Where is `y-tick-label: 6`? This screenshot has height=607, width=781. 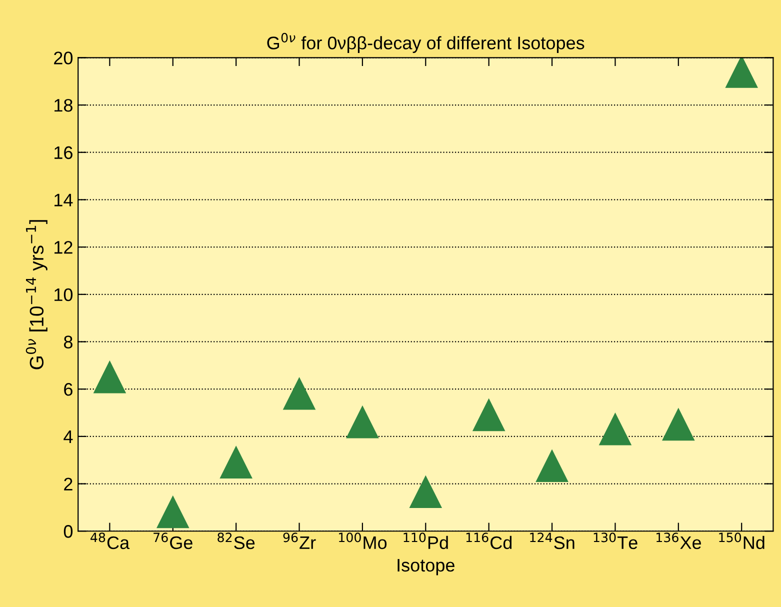
y-tick-label: 6 is located at coordinates (68, 389).